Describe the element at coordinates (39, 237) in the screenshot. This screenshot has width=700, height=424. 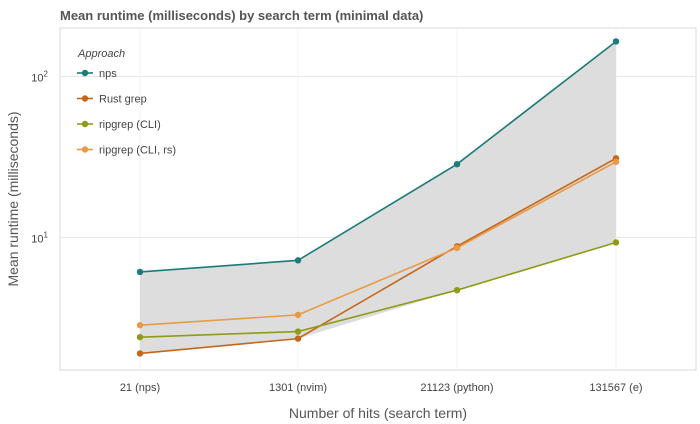
I see `y-tick-label-0: 10¹` at that location.